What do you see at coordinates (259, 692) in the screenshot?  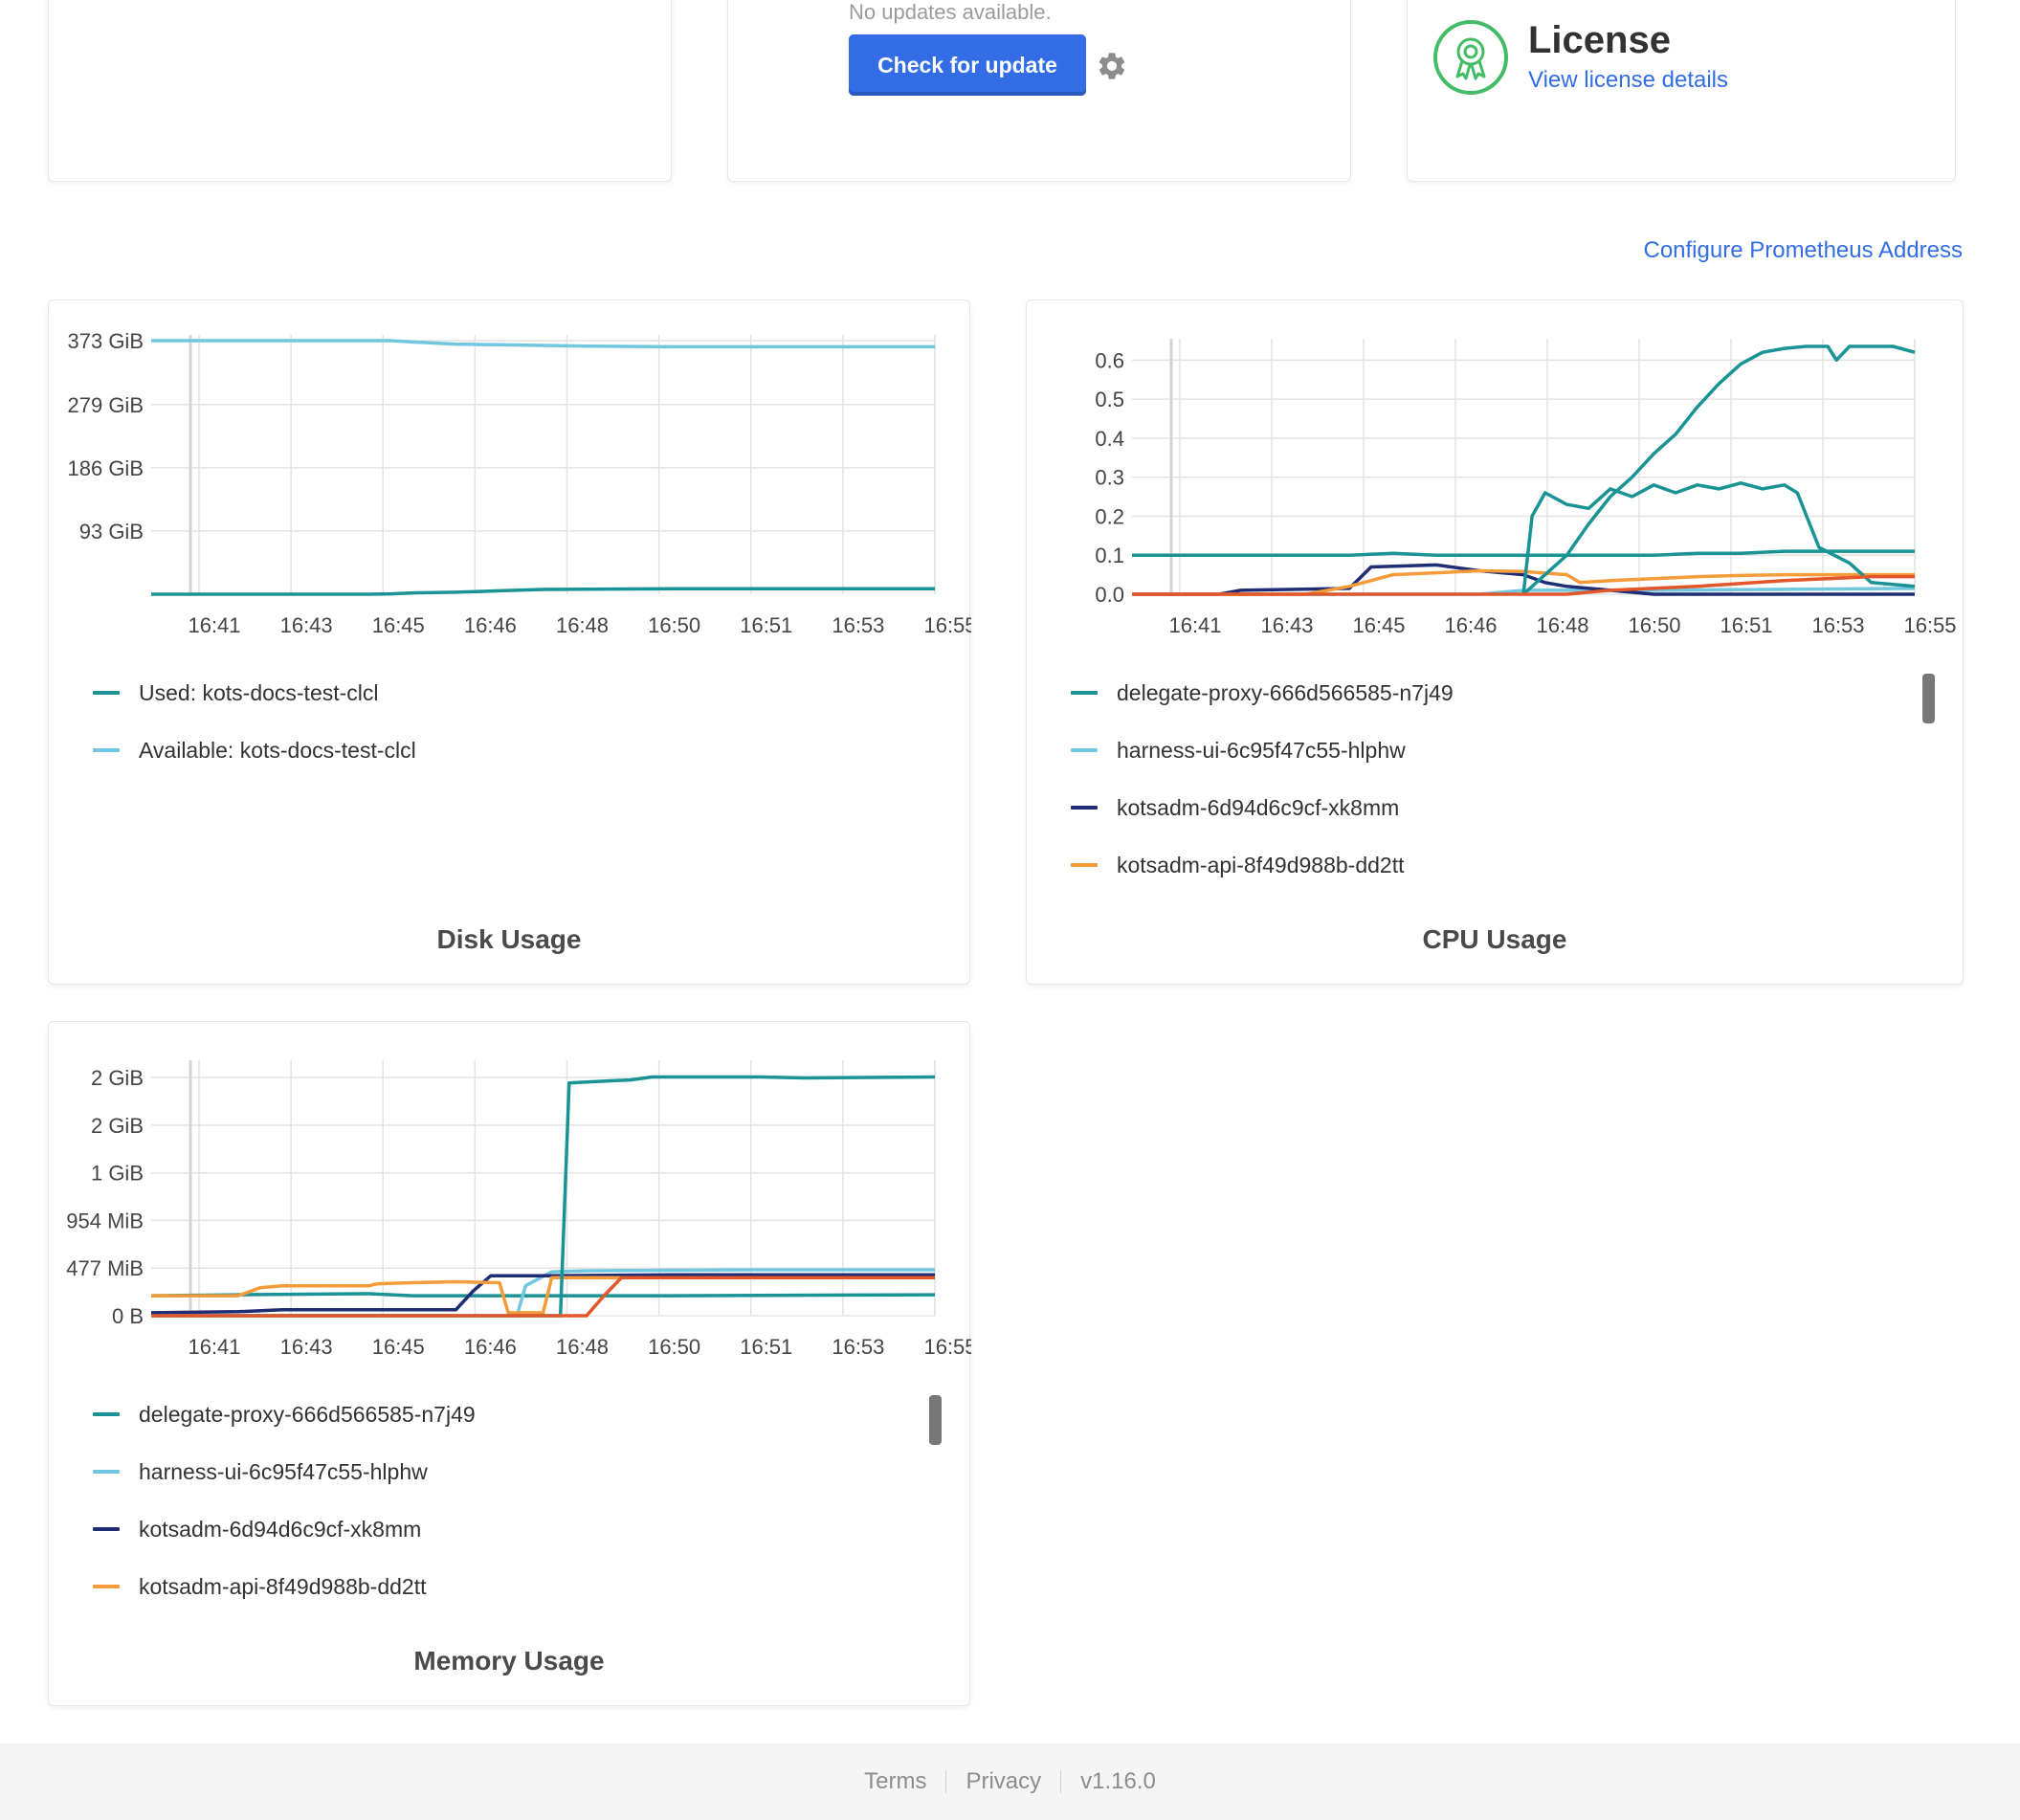 I see `legend-label: Used: kots-docs-test-clcl` at bounding box center [259, 692].